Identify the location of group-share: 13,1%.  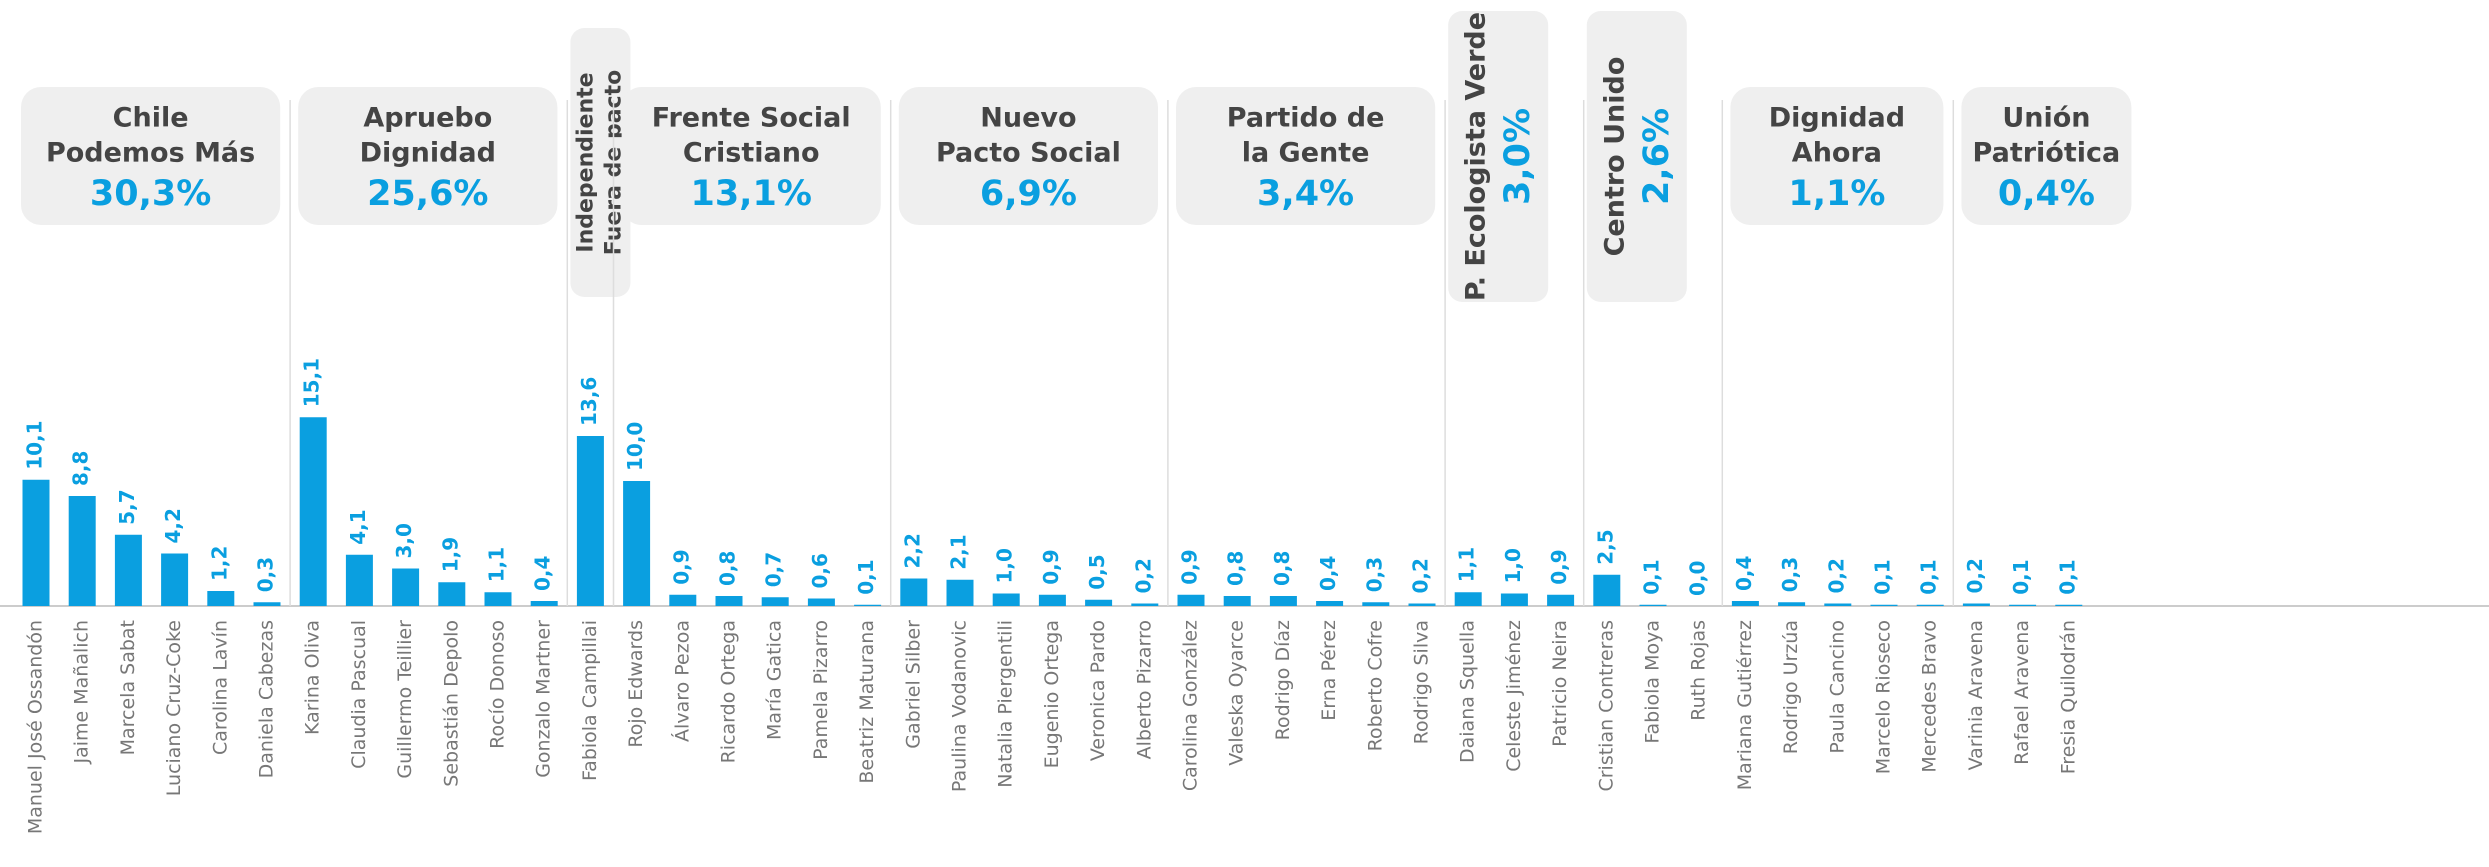
(750, 194).